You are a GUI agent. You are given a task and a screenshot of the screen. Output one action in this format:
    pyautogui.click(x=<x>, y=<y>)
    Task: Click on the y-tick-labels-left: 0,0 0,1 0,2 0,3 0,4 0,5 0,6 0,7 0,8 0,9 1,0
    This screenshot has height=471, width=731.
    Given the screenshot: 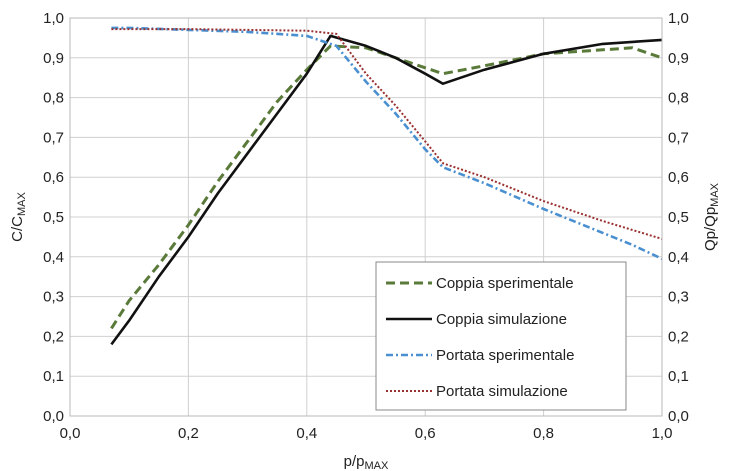 What is the action you would take?
    pyautogui.click(x=53, y=217)
    